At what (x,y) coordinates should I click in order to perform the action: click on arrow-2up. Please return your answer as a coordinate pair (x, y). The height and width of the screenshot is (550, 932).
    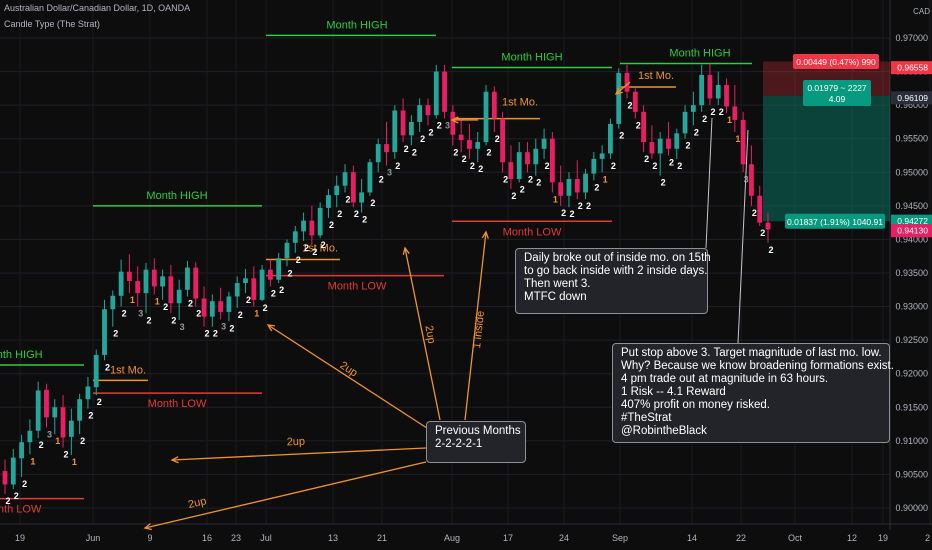
    Looking at the image, I should click on (349, 377).